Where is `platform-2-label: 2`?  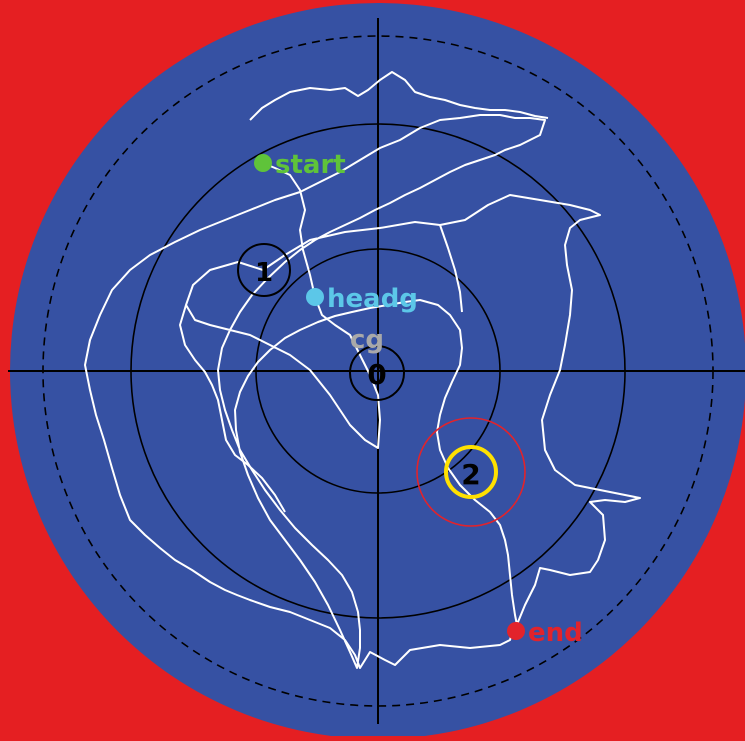
platform-2-label: 2 is located at coordinates (470, 474).